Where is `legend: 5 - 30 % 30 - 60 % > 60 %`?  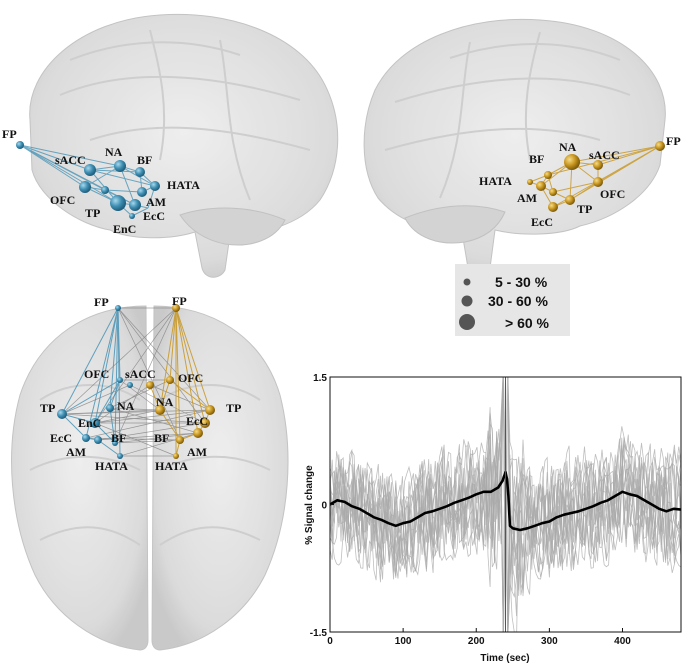
legend: 5 - 30 % 30 - 60 % > 60 % is located at coordinates (512, 300).